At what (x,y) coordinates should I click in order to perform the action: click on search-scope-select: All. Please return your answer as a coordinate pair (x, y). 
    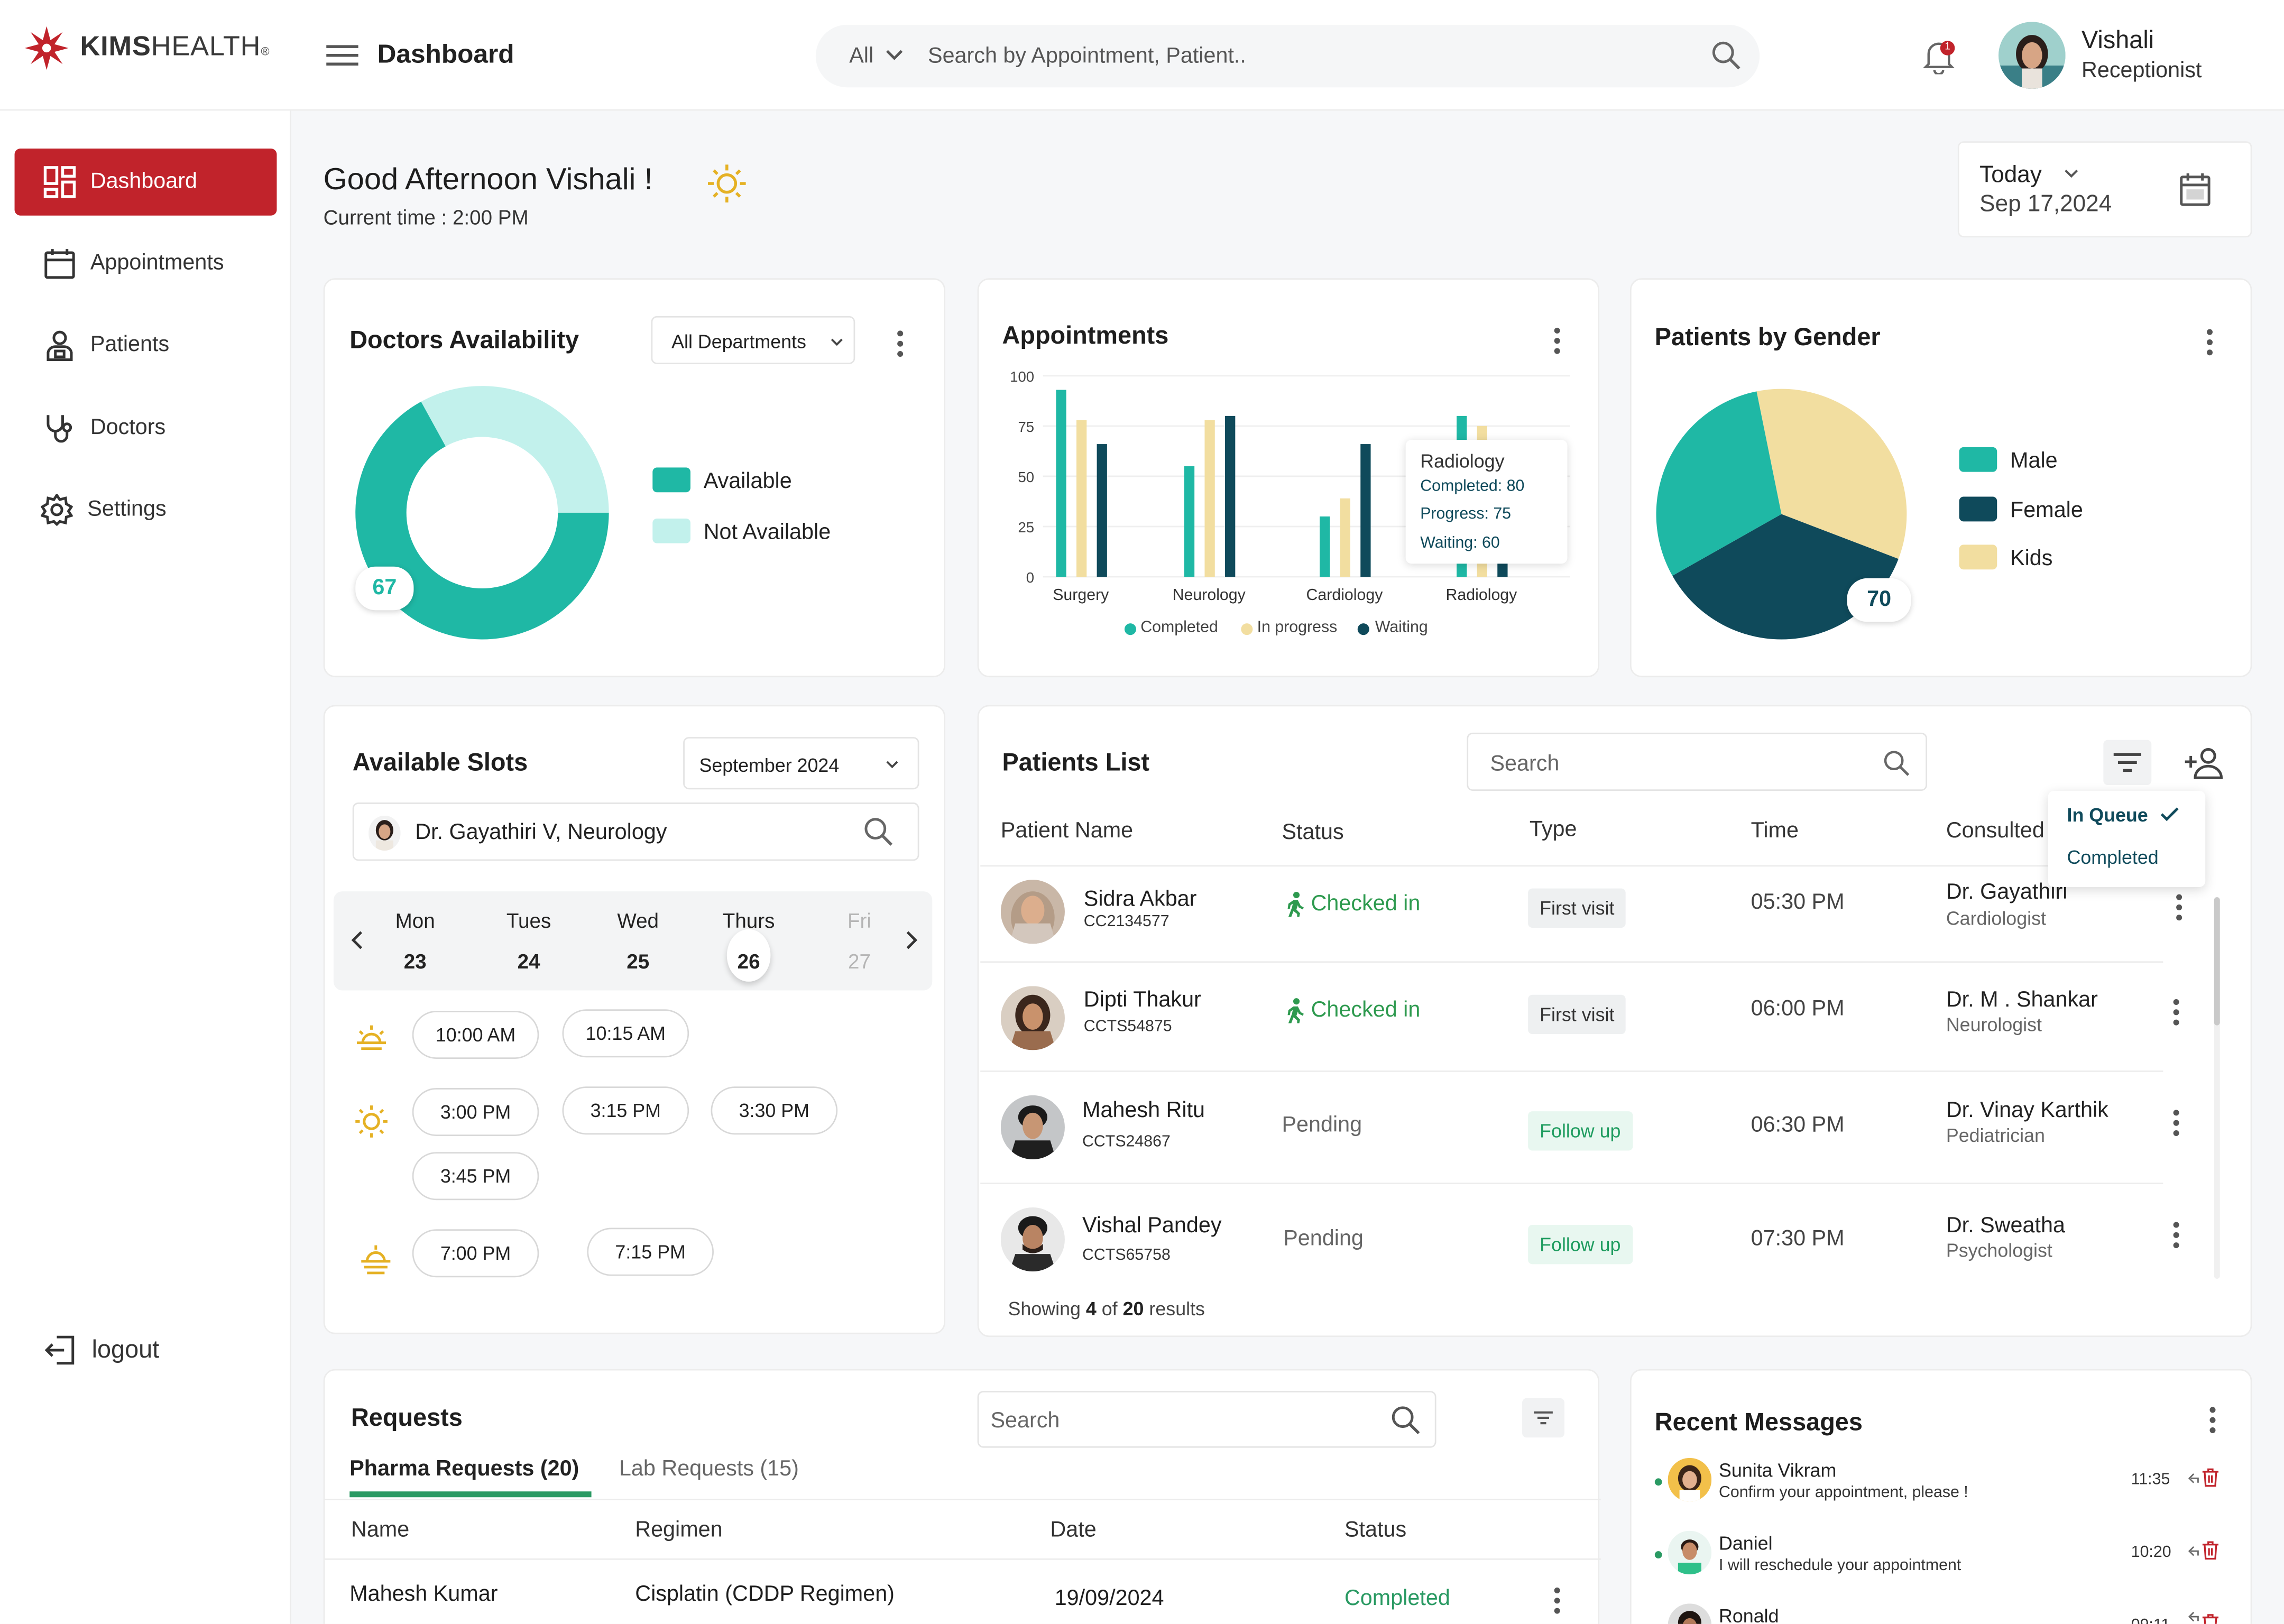
    Looking at the image, I should click on (861, 56).